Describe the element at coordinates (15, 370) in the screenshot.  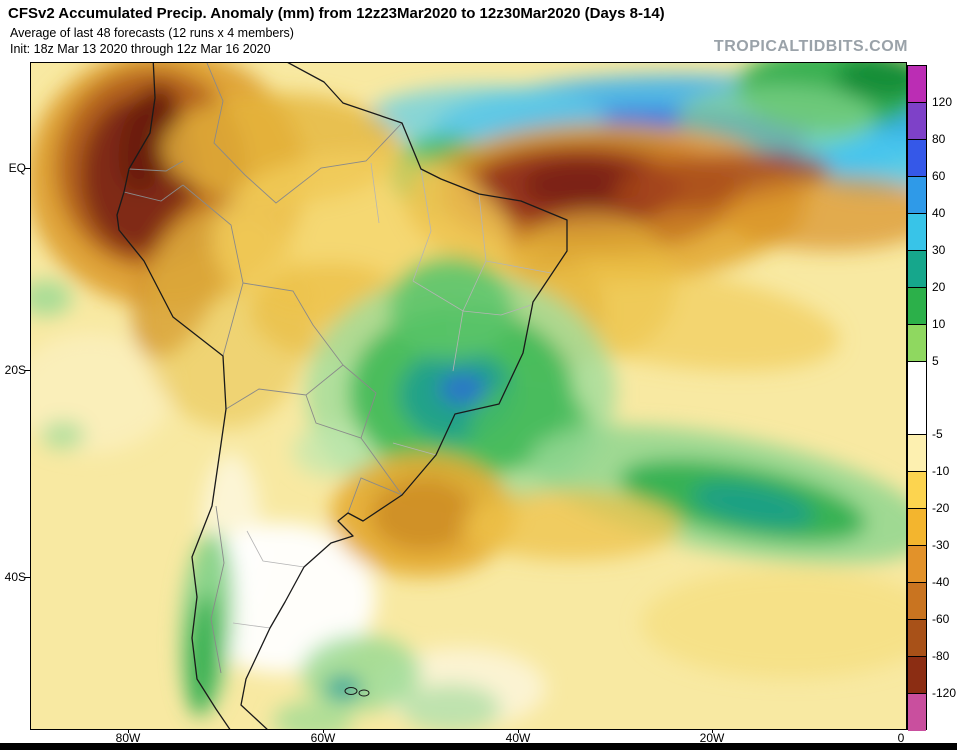
I see `y-axis-label-20s: 20S` at that location.